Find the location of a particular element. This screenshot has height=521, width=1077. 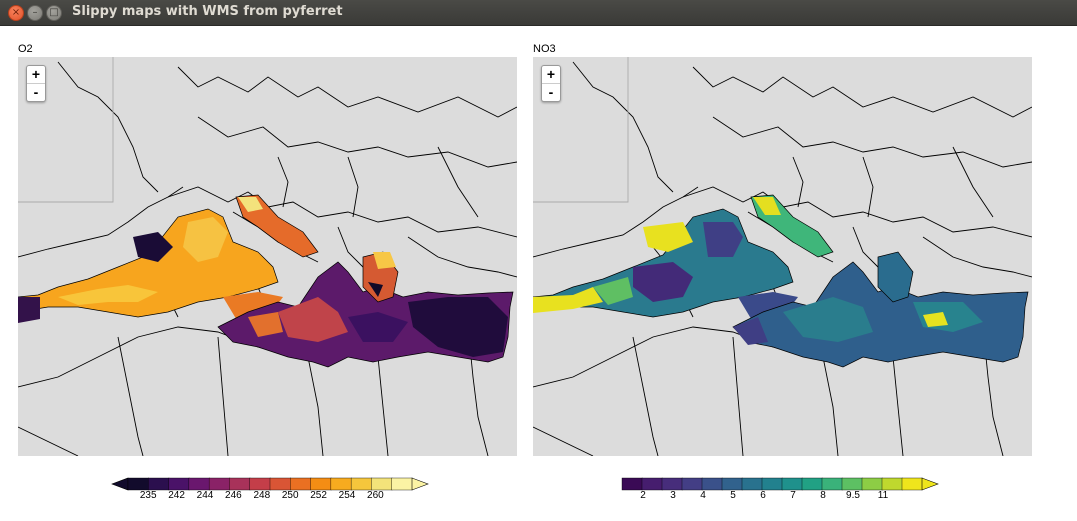

window-minimize-button: – is located at coordinates (35, 13).